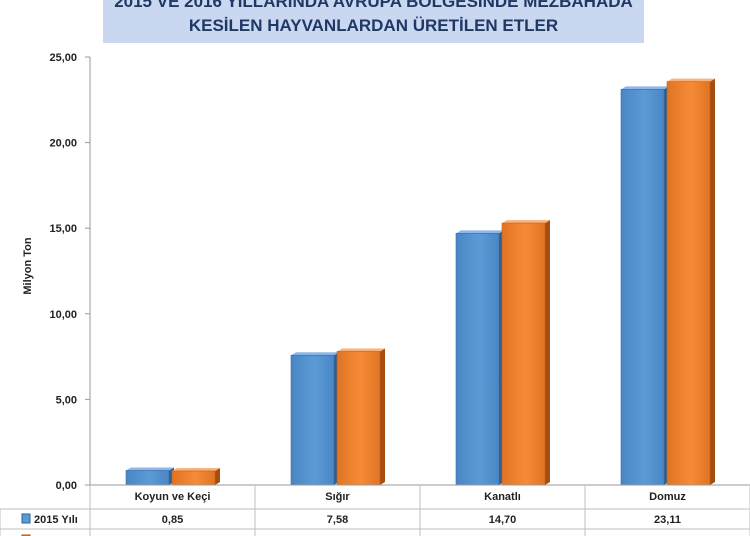 The width and height of the screenshot is (750, 536). What do you see at coordinates (66, 486) in the screenshot?
I see `y-tick-label: 0,00` at bounding box center [66, 486].